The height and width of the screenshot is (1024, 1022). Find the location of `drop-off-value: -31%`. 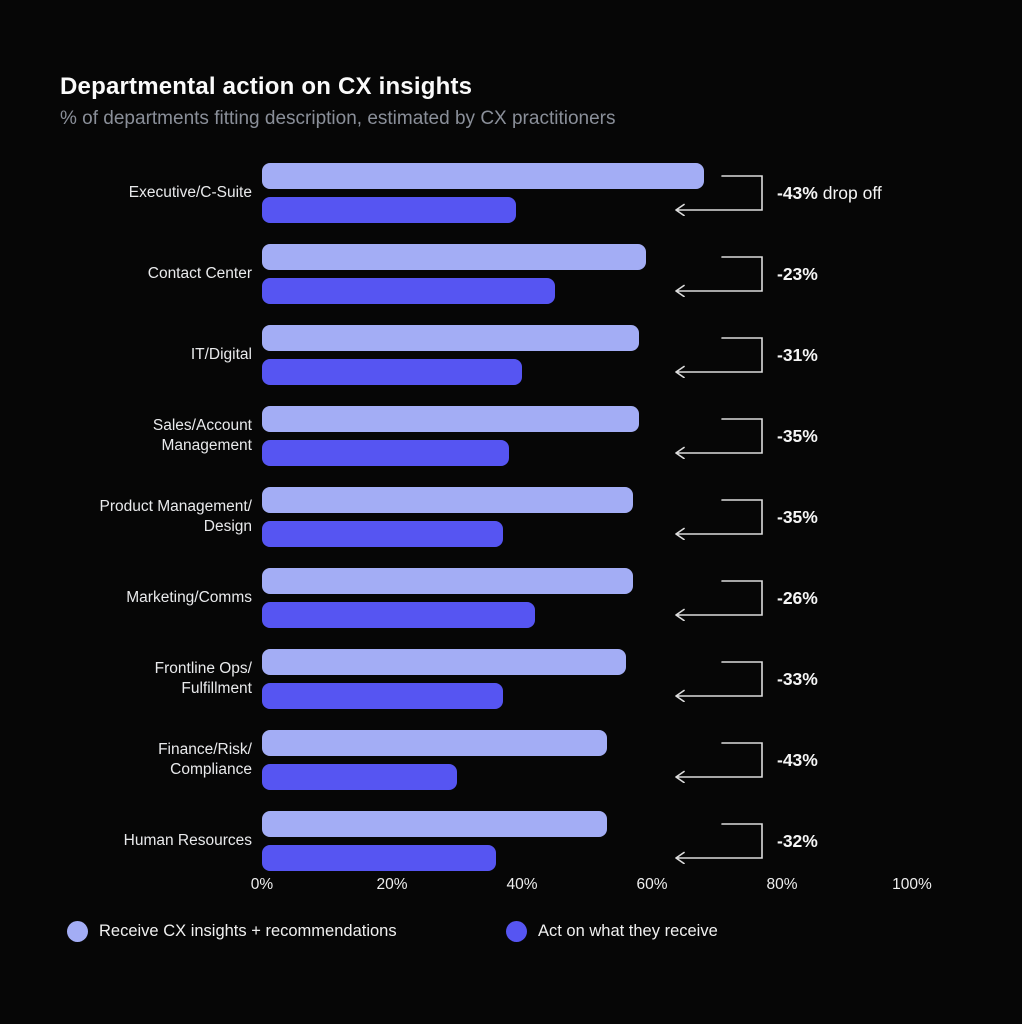

drop-off-value: -31% is located at coordinates (797, 354).